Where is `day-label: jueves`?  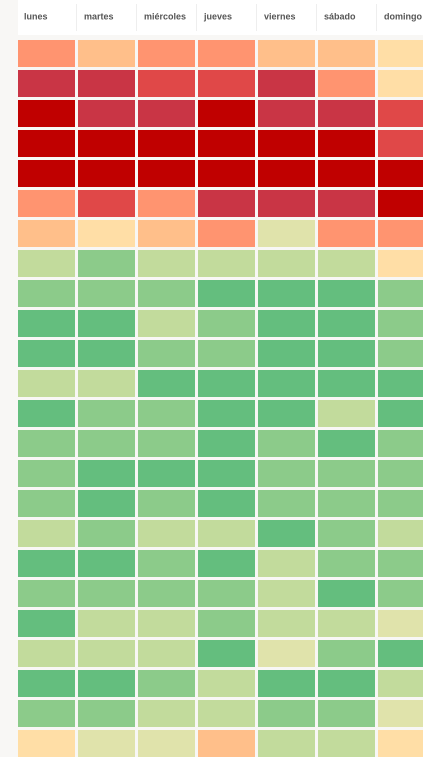 day-label: jueves is located at coordinates (217, 16).